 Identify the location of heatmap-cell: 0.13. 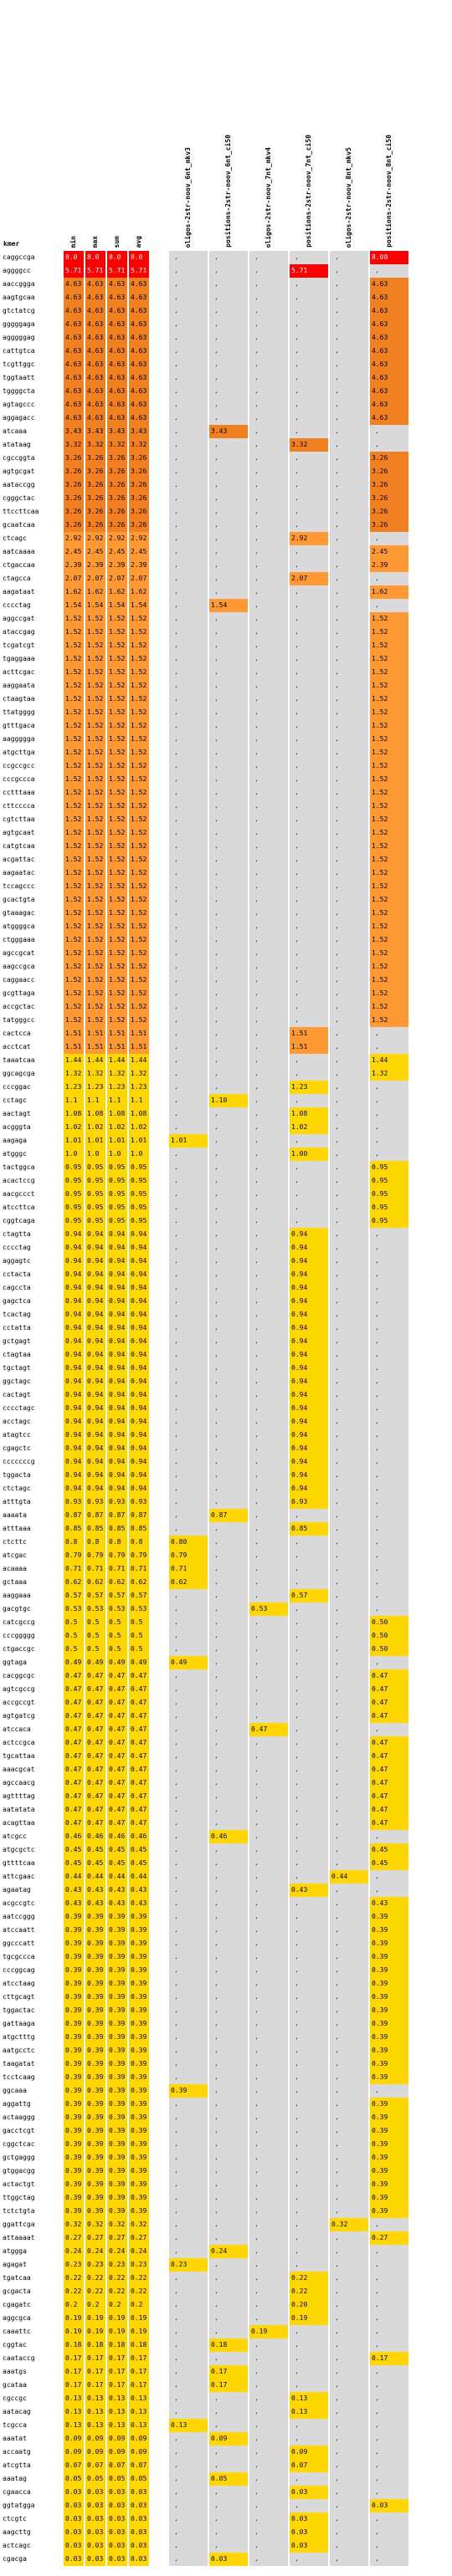
(139, 2398).